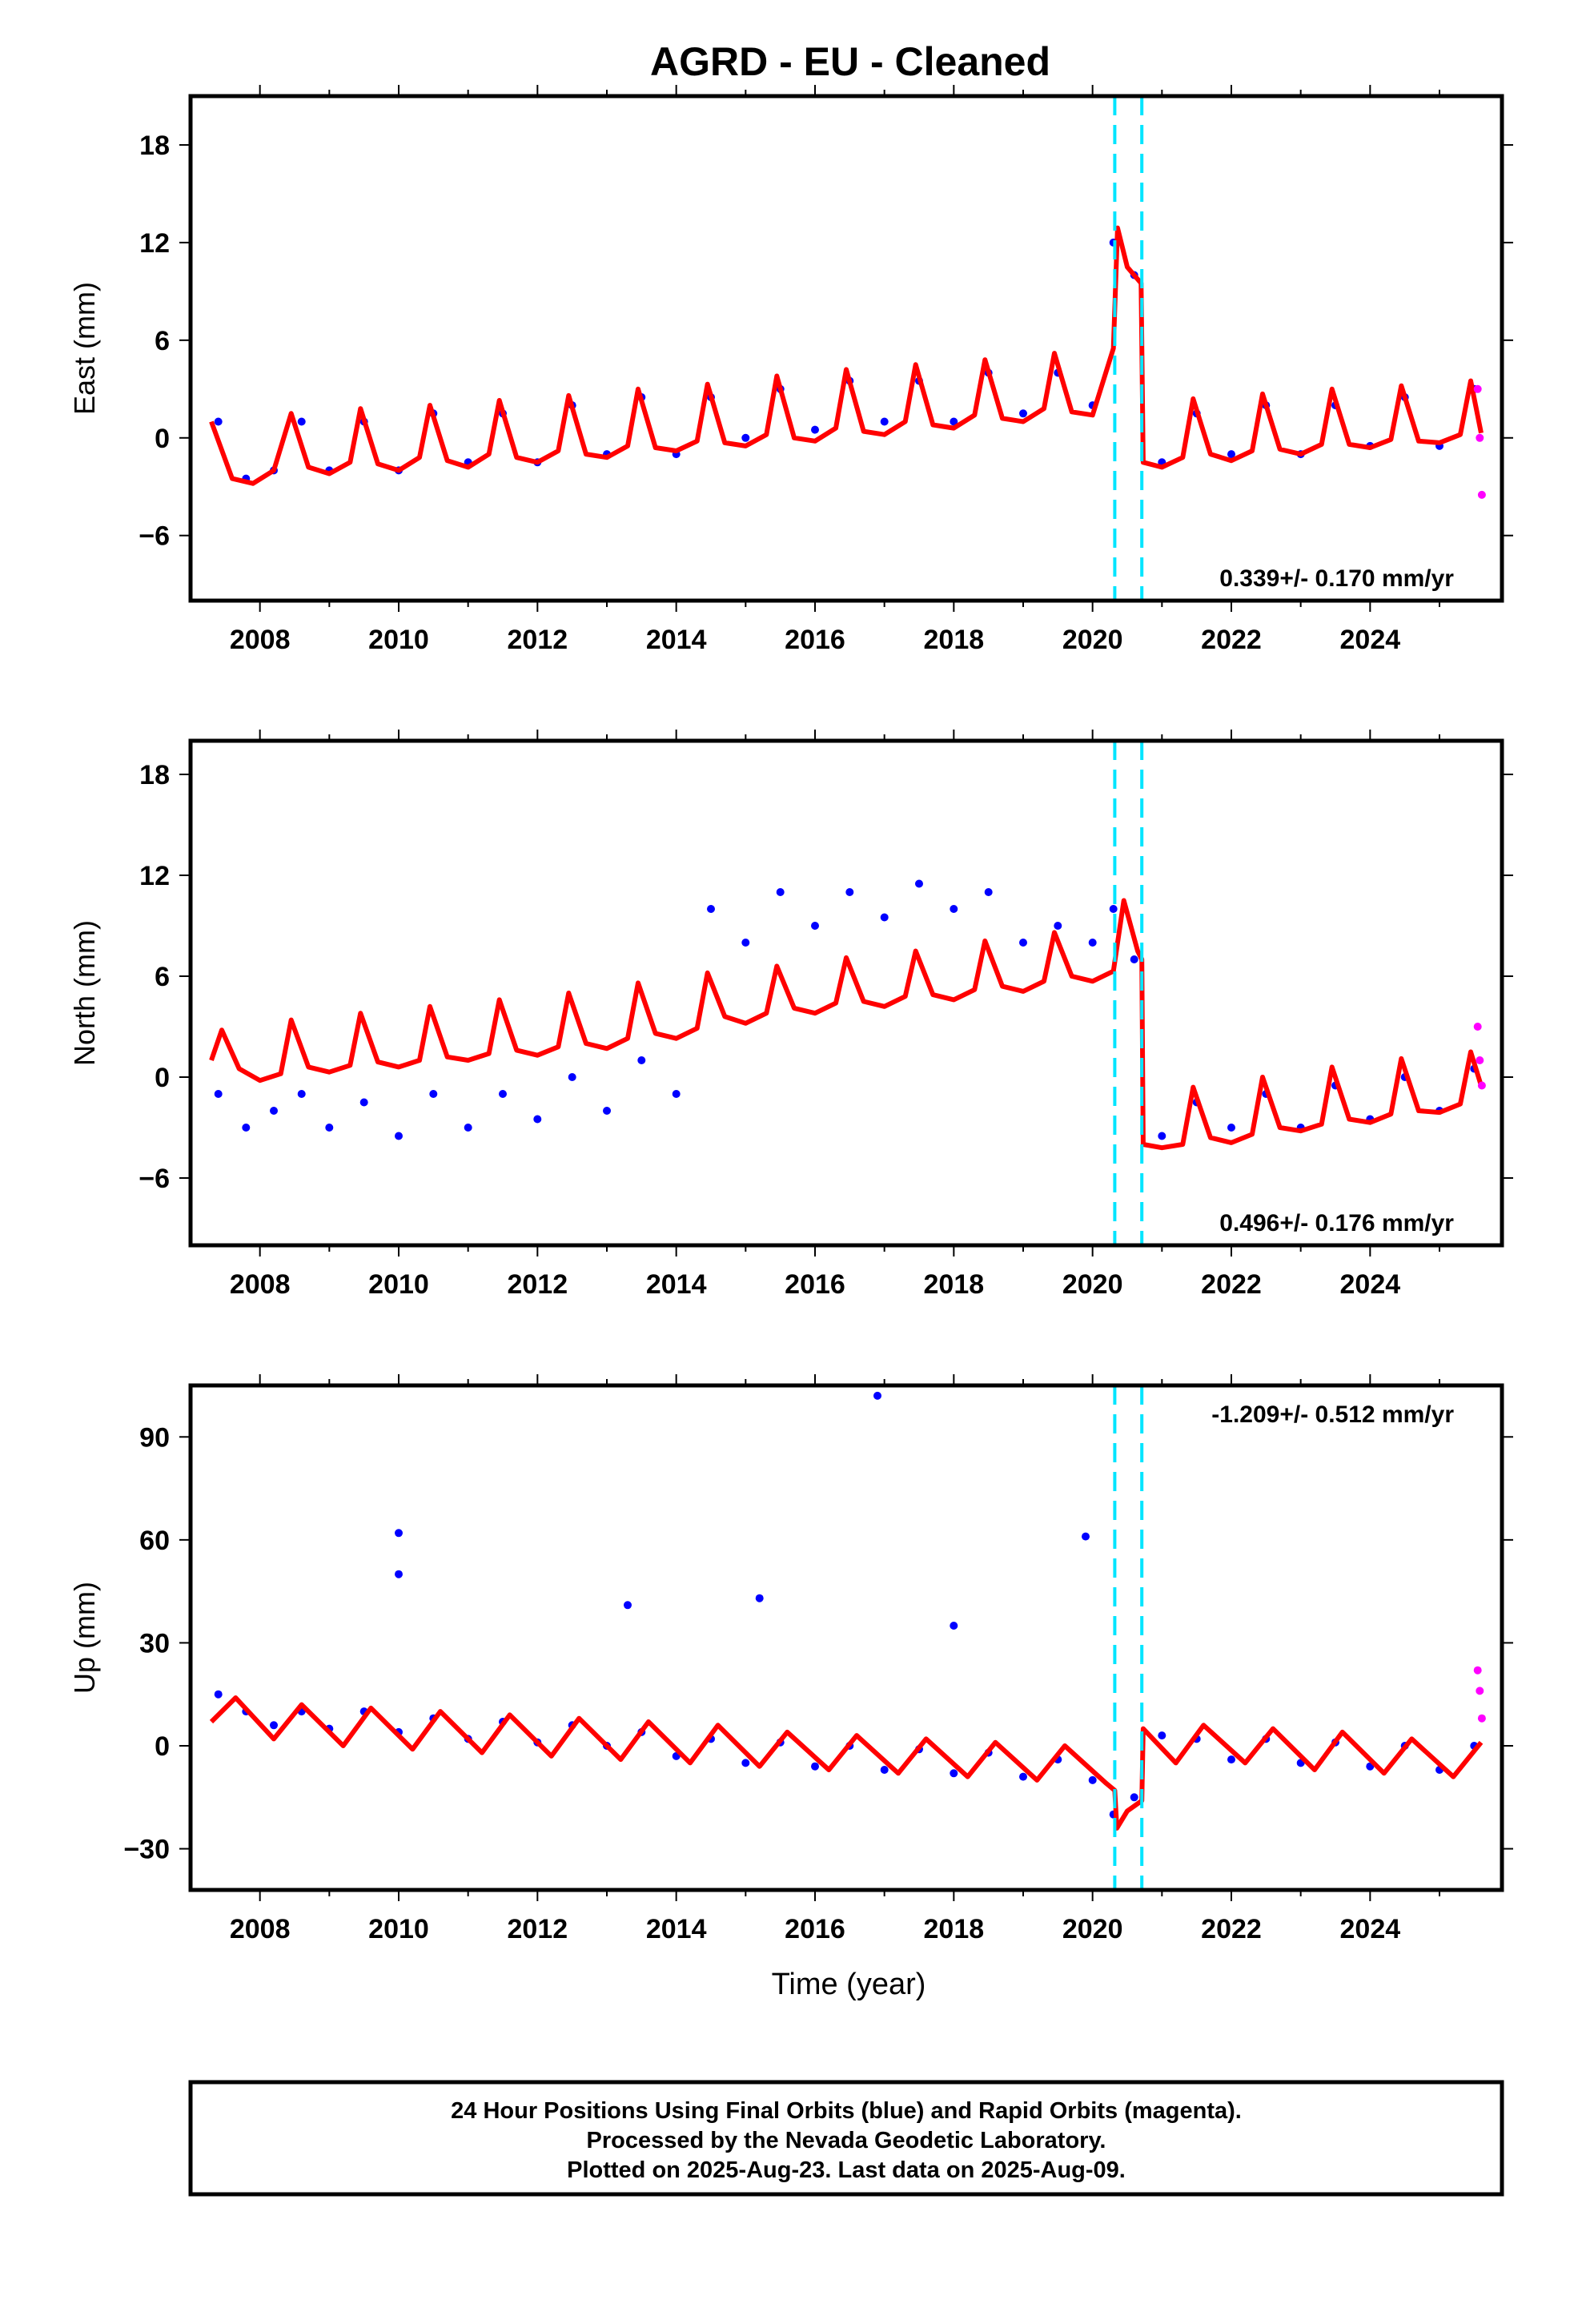 This screenshot has width=1582, height=2324. What do you see at coordinates (1370, 1929) in the screenshot?
I see `x-tick-label: 2024` at bounding box center [1370, 1929].